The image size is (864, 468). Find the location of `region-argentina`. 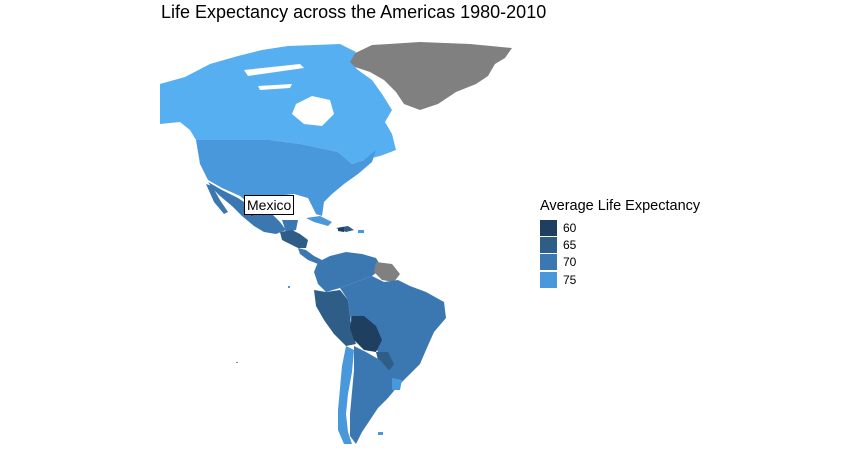

region-argentina is located at coordinates (374, 395).